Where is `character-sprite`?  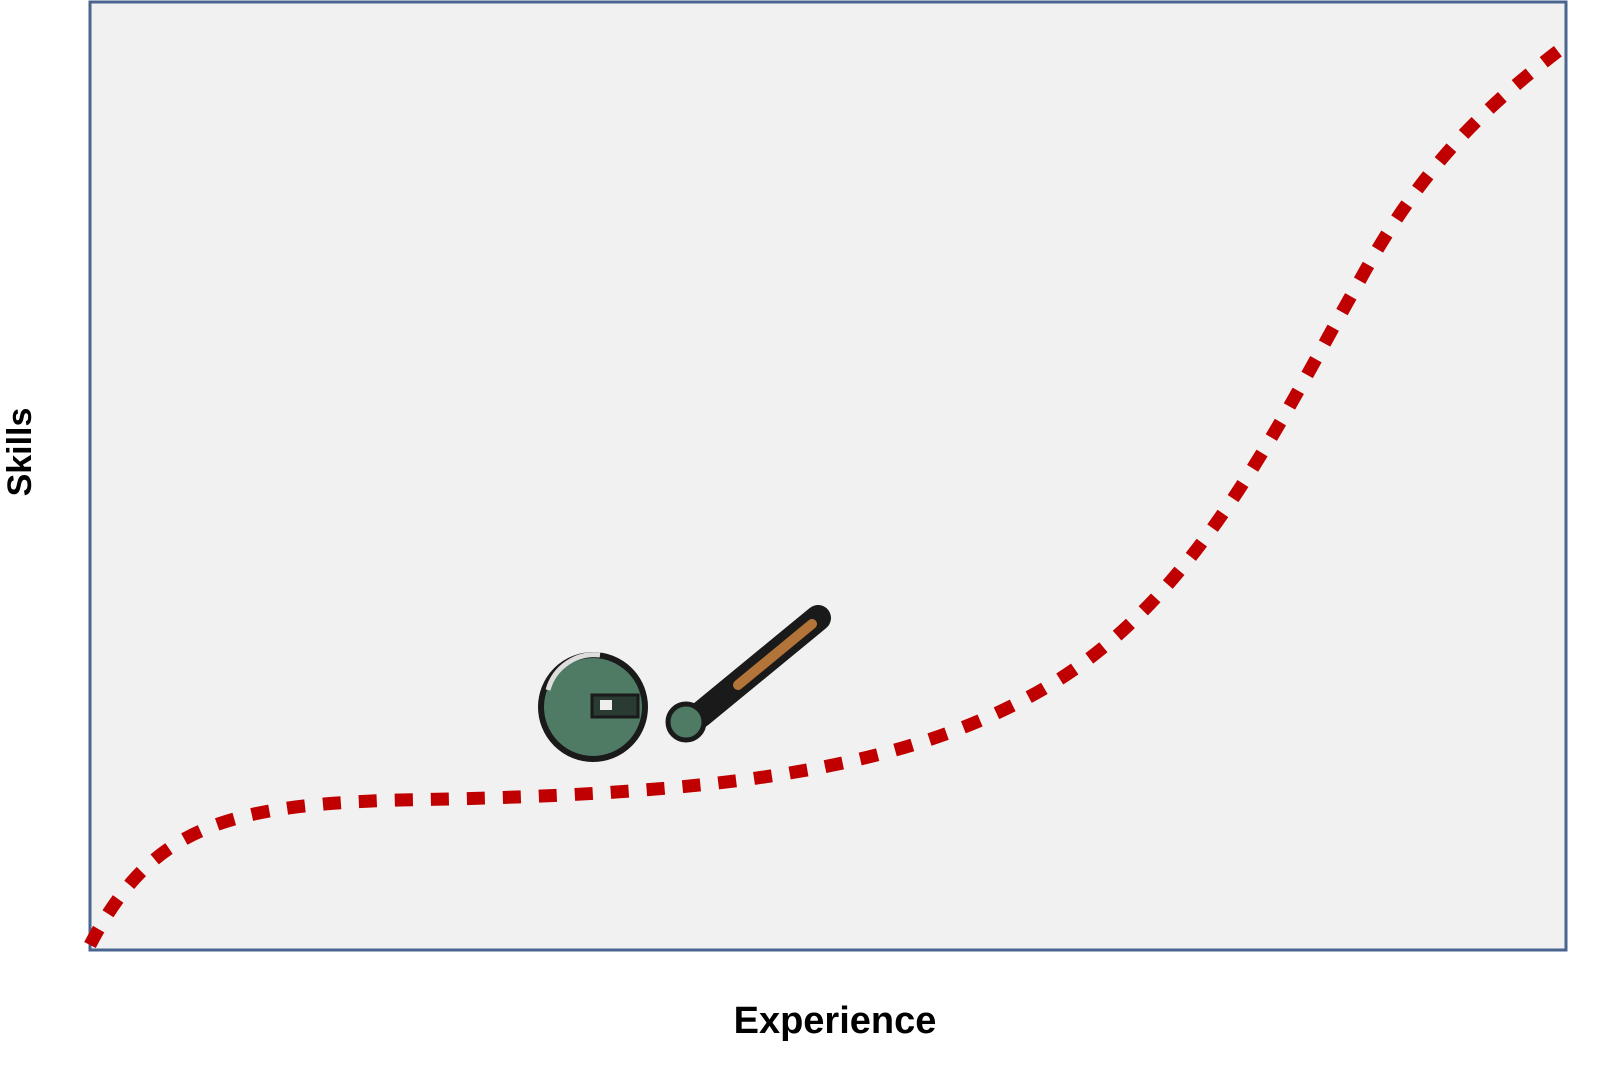 character-sprite is located at coordinates (684, 683).